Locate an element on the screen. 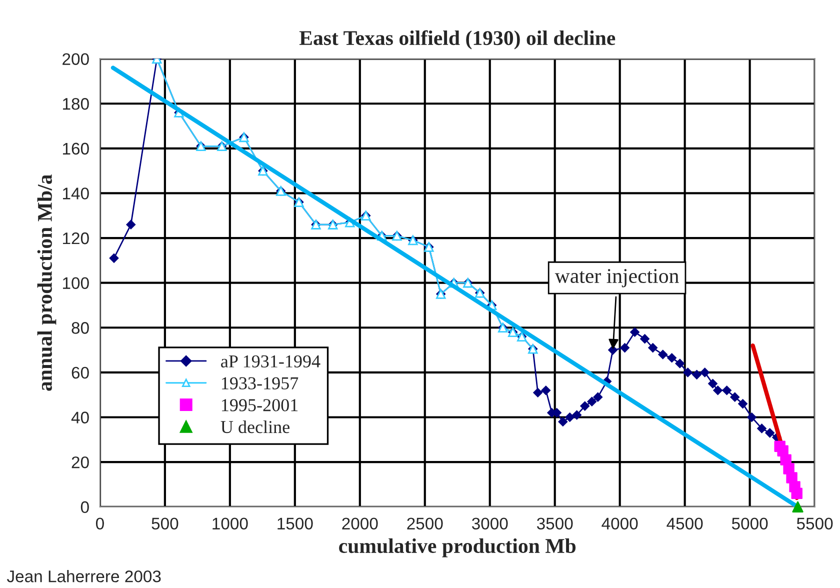 Image resolution: width=840 pixels, height=588 pixels. y-tick-label: 140 is located at coordinates (76, 194).